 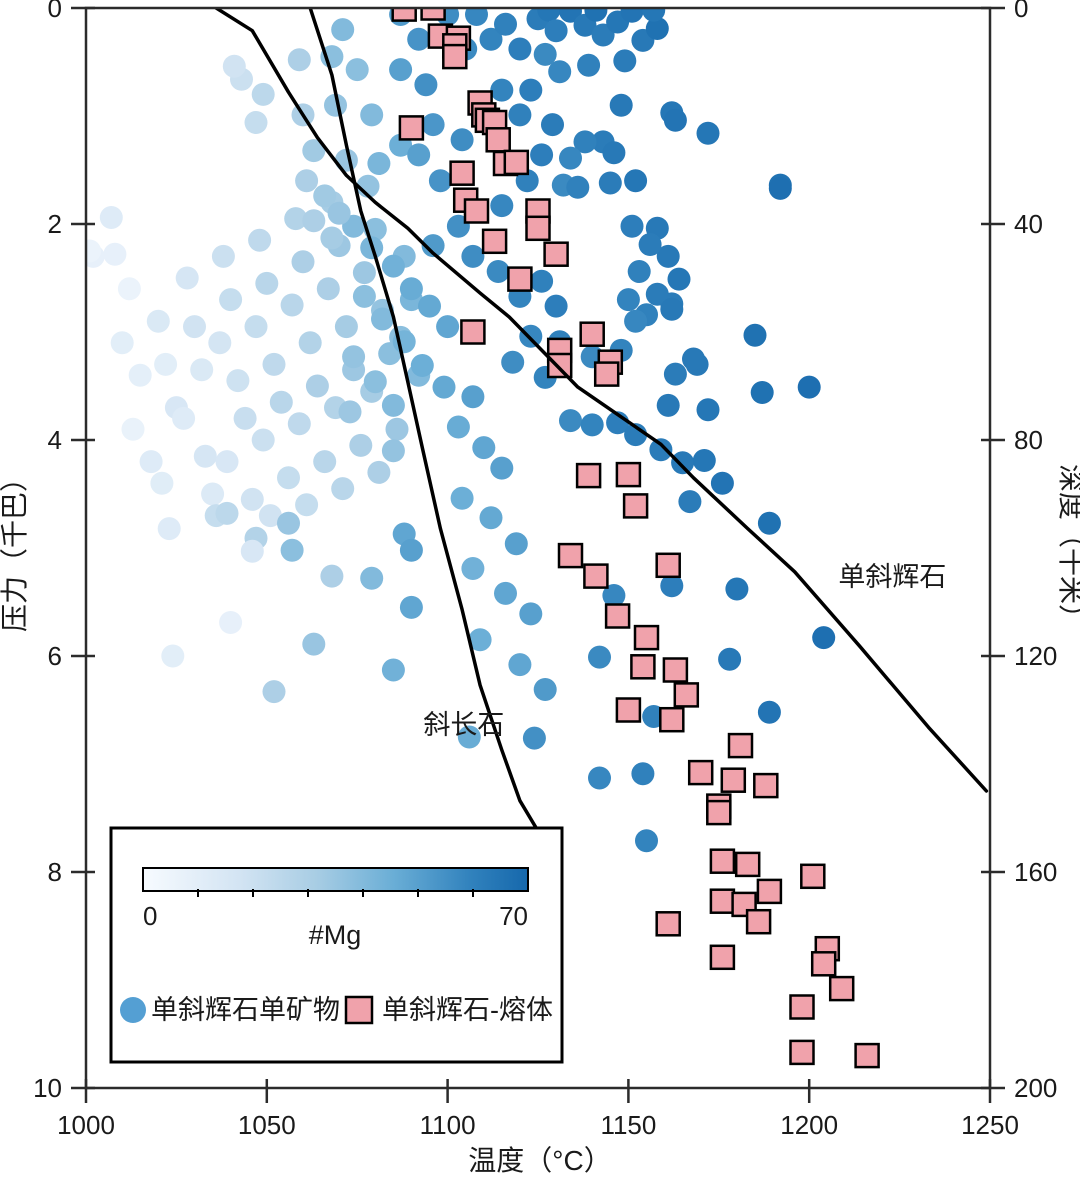 What do you see at coordinates (1028, 224) in the screenshot?
I see `y-tick-right-label: 40` at bounding box center [1028, 224].